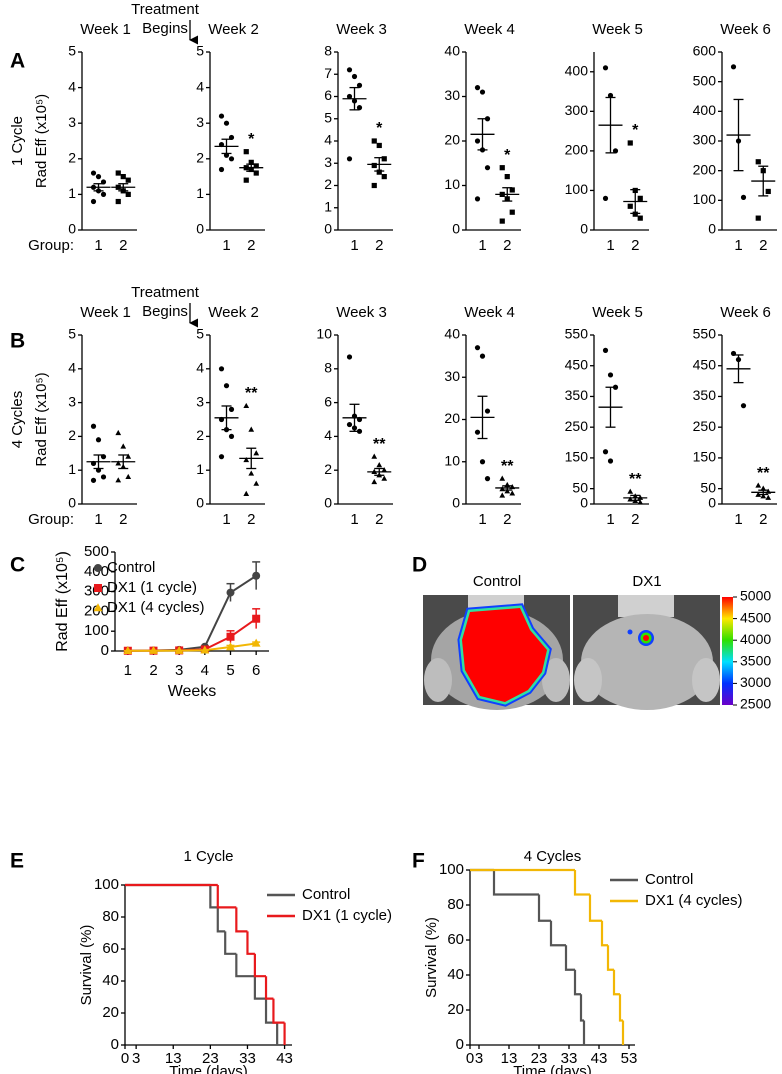 The image size is (782, 1074). I want to click on x-tick-label: 3, so click(479, 1058).